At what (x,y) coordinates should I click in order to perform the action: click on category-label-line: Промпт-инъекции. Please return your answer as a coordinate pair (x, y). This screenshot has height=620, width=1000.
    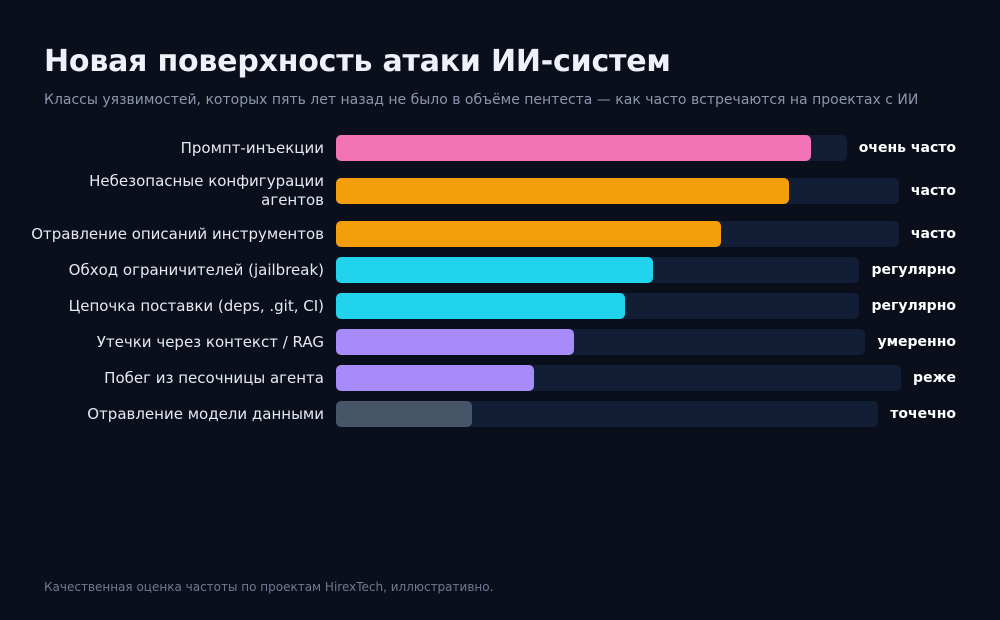
    Looking at the image, I should click on (252, 147).